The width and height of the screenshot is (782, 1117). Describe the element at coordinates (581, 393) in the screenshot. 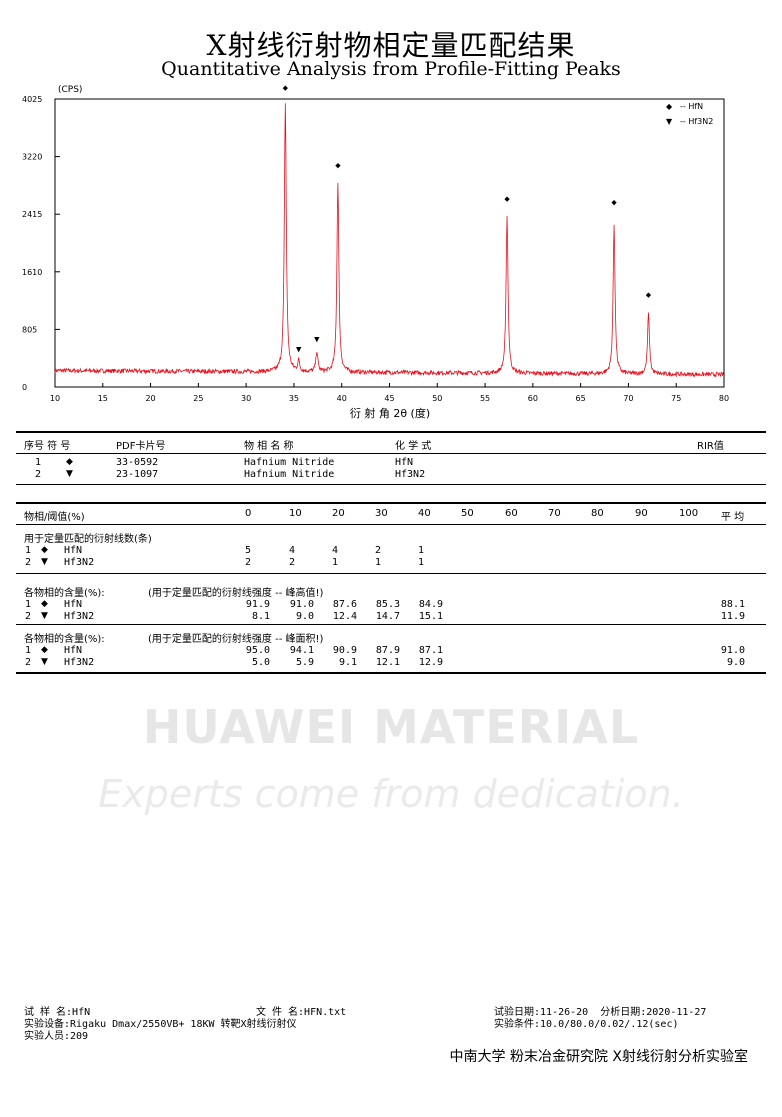

I see `x-tick: 65` at that location.